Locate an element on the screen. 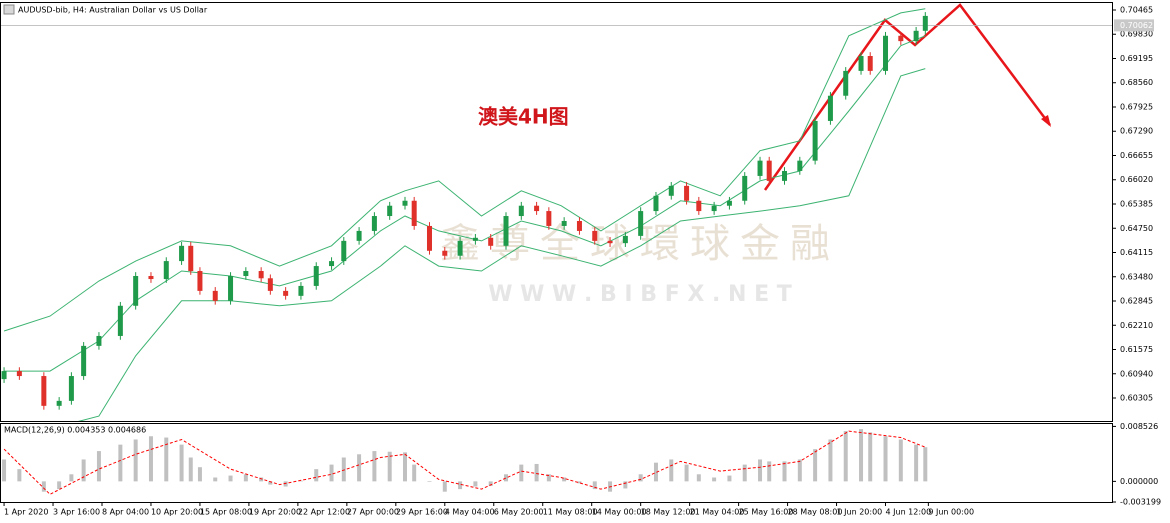 The image size is (1170, 523). x-tick-label: 27 Apr 00:00 is located at coordinates (373, 512).